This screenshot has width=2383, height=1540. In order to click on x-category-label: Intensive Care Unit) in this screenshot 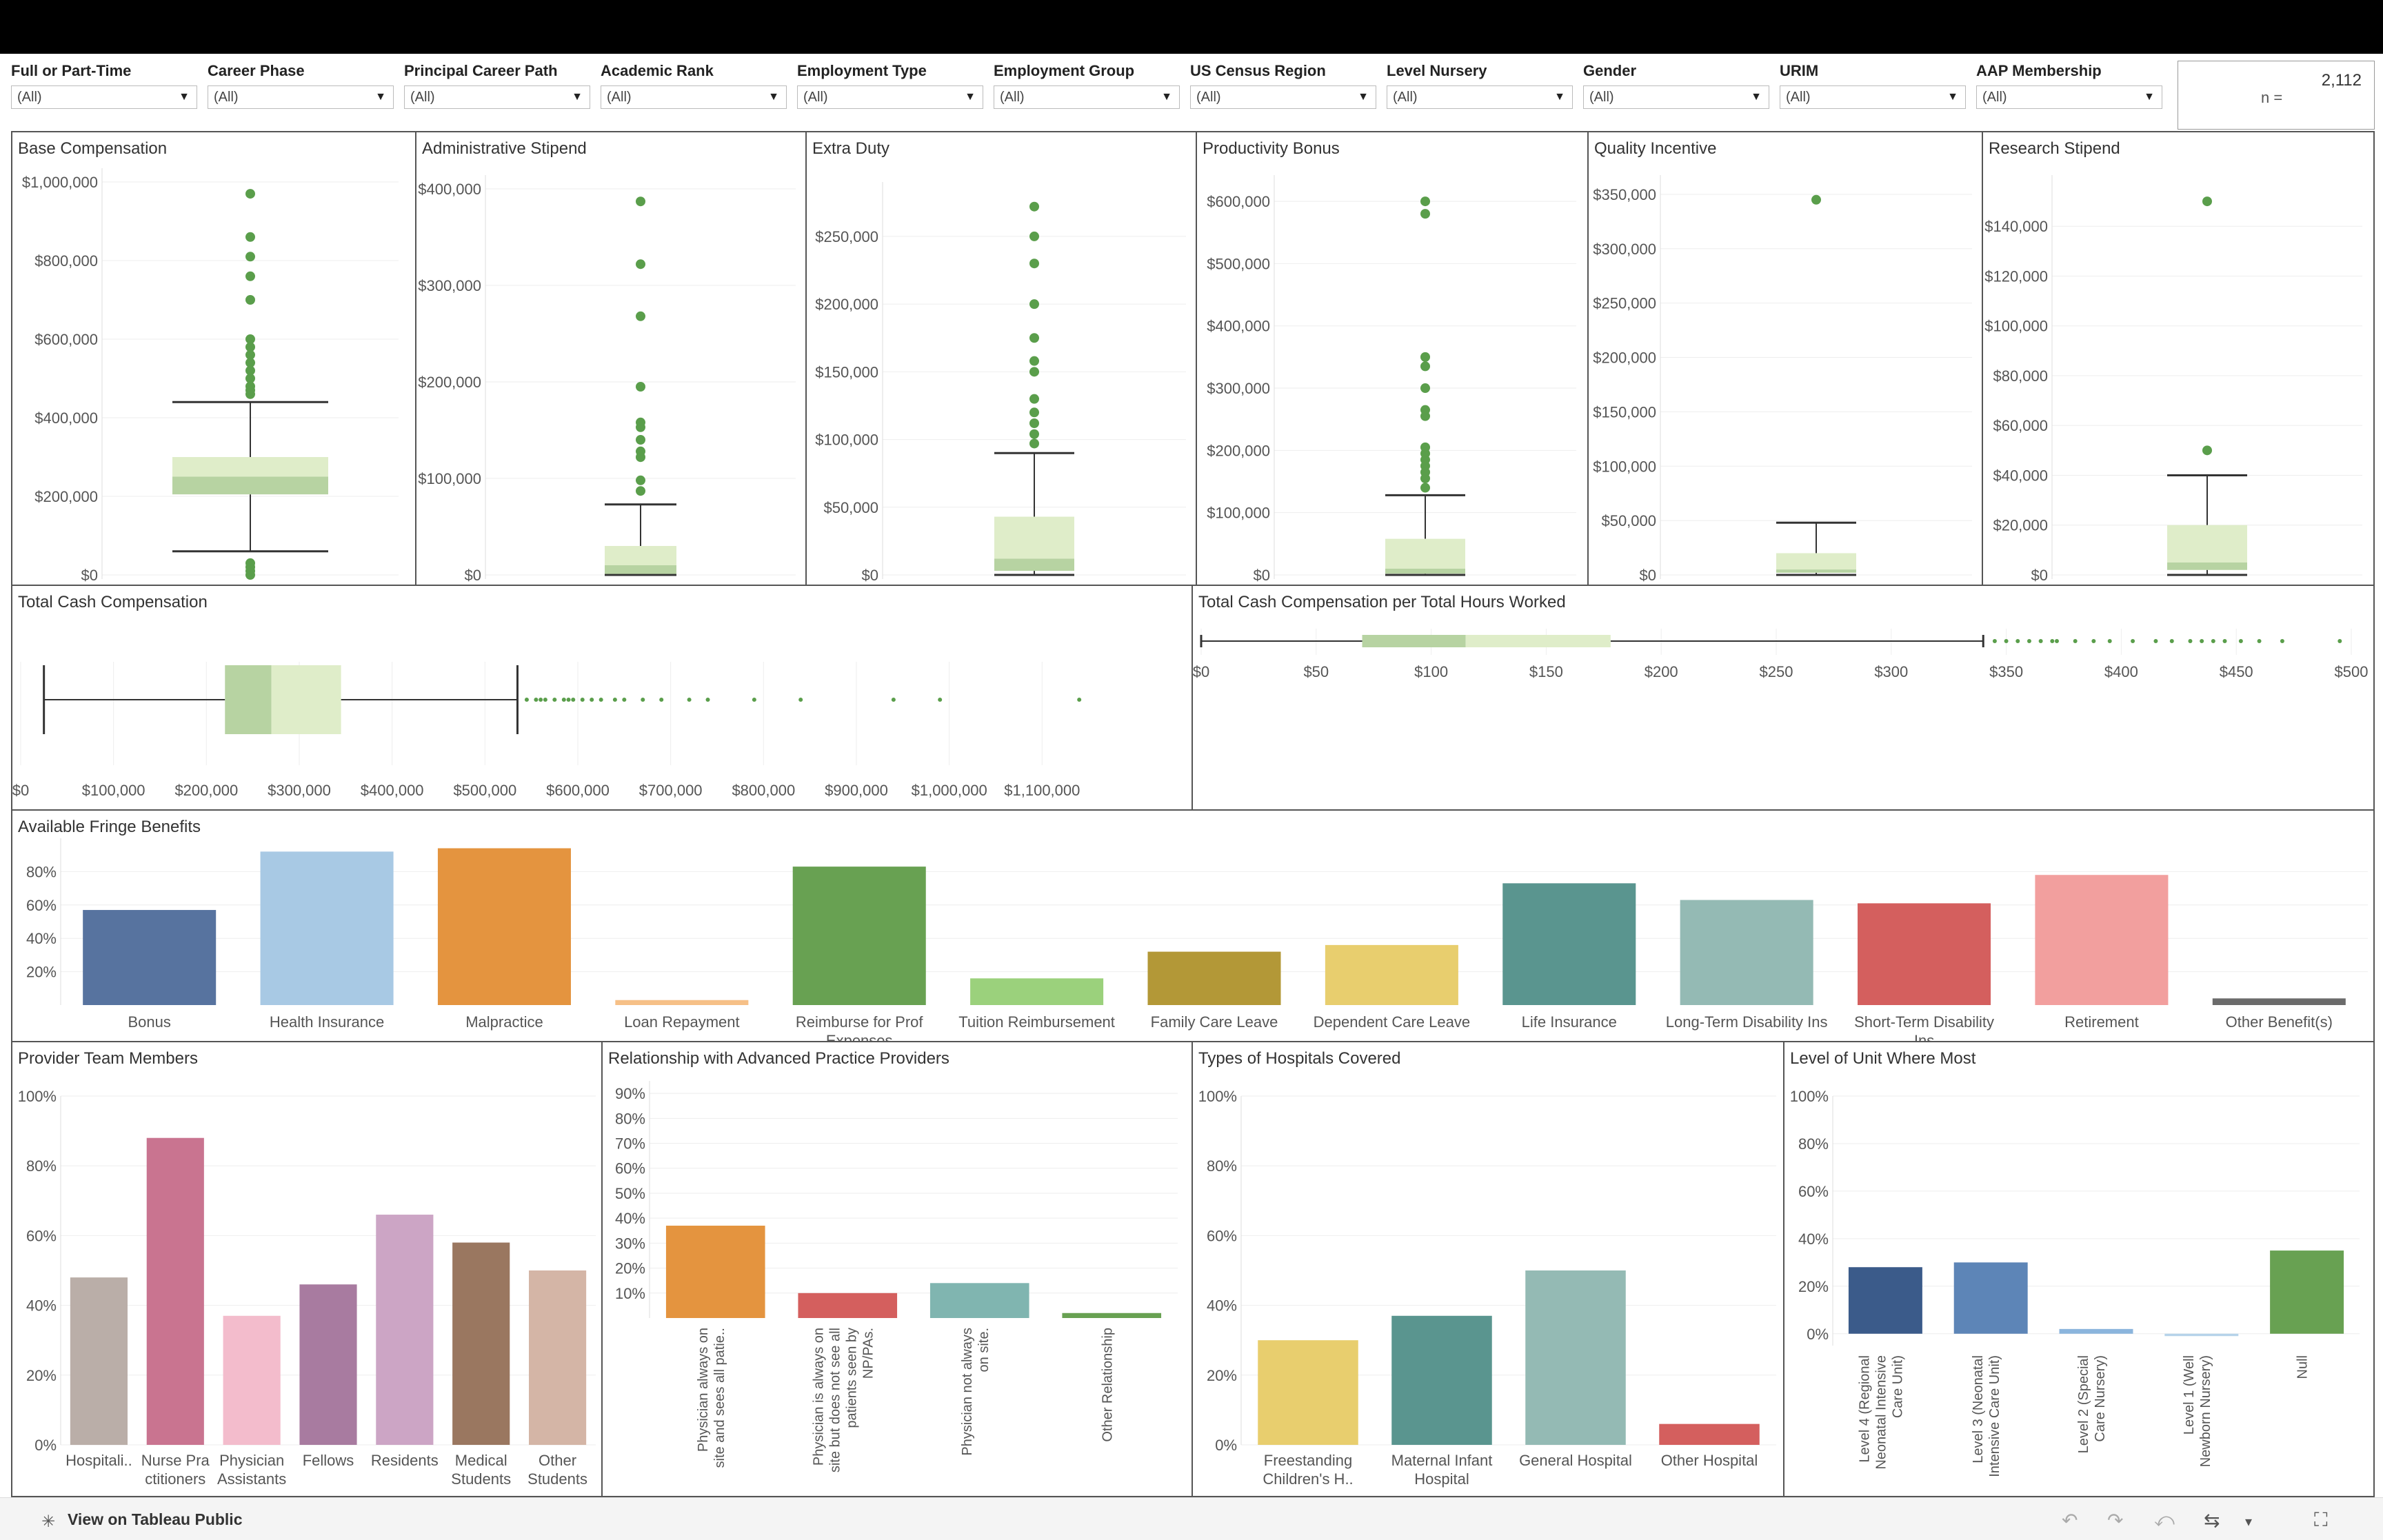, I will do `click(1994, 1416)`.